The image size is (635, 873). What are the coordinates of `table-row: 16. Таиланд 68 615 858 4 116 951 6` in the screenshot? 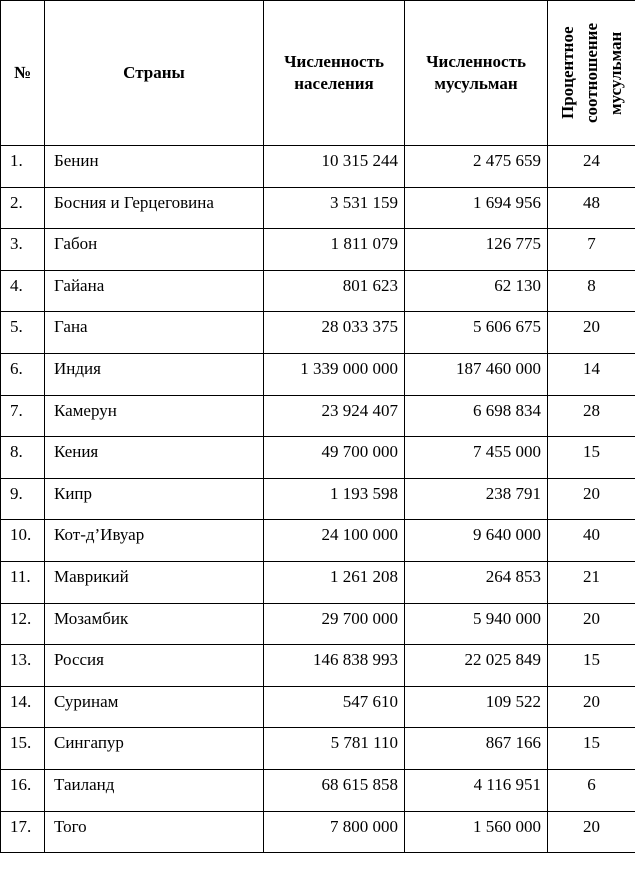 It's located at (317, 790).